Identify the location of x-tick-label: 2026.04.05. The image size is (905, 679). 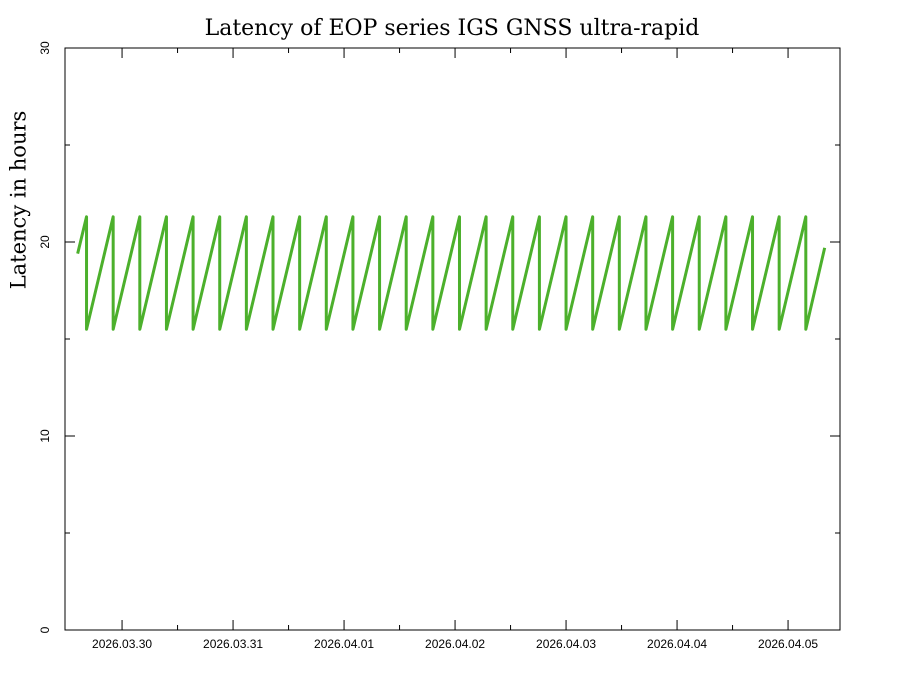
(788, 644).